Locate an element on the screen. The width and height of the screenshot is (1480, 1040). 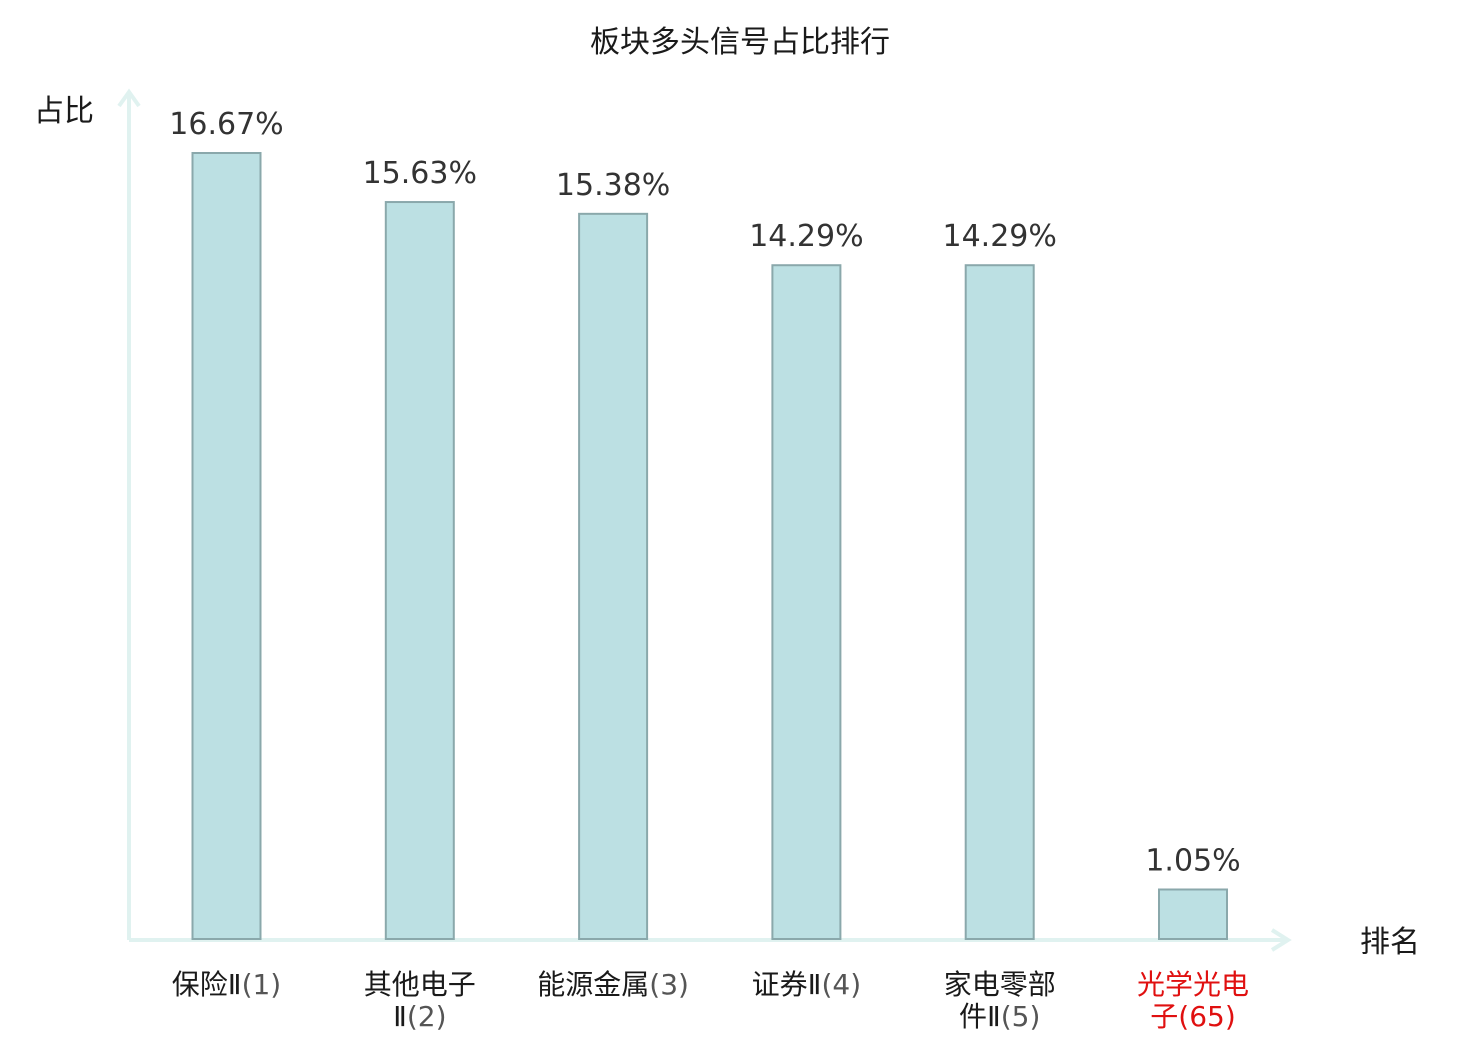
chart-title: 板块多头信号占比排行 is located at coordinates (740, 42).